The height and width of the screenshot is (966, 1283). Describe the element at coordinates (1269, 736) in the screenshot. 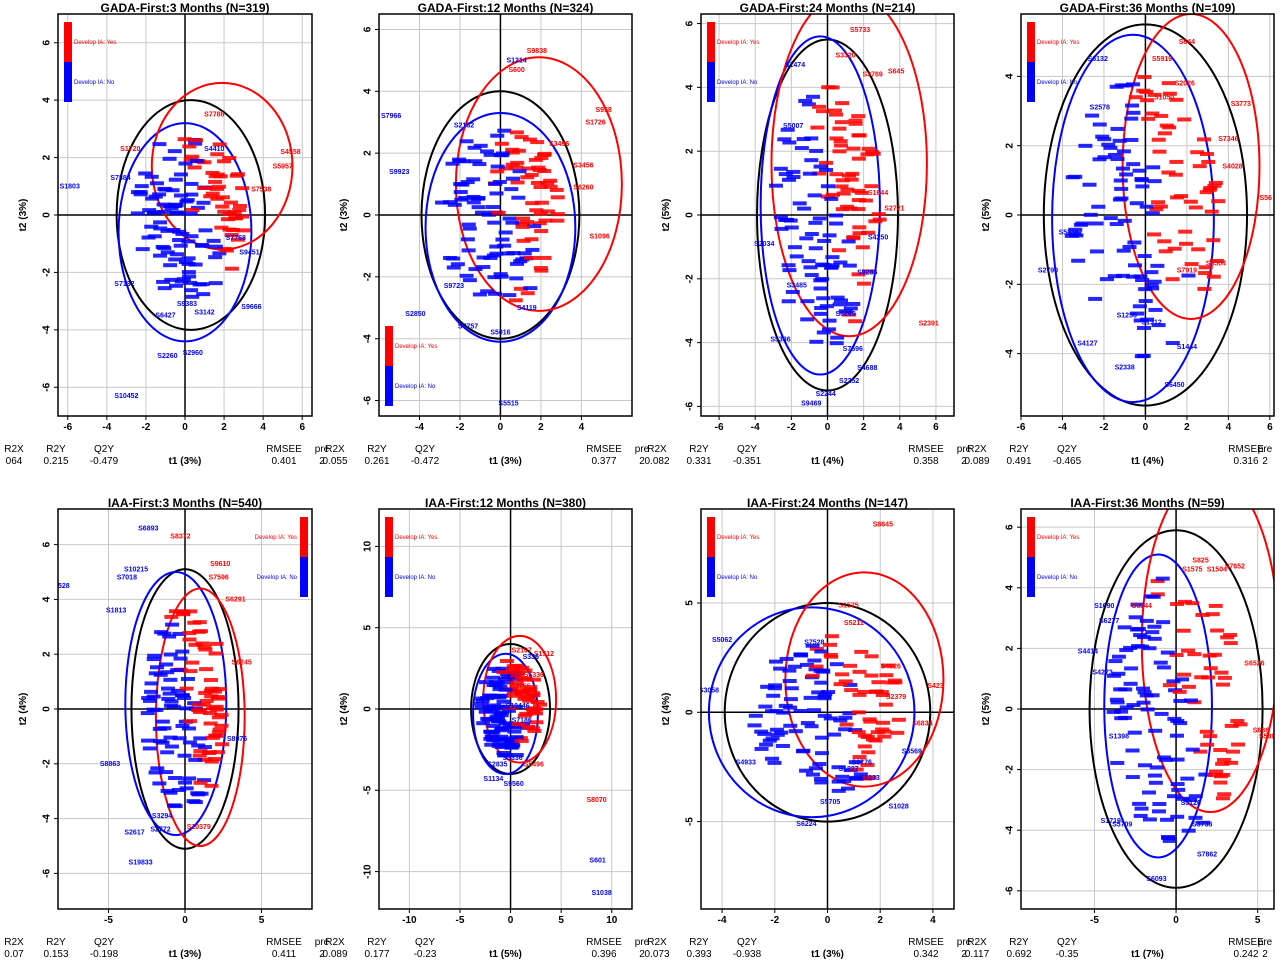

I see `point-label: S5894` at that location.